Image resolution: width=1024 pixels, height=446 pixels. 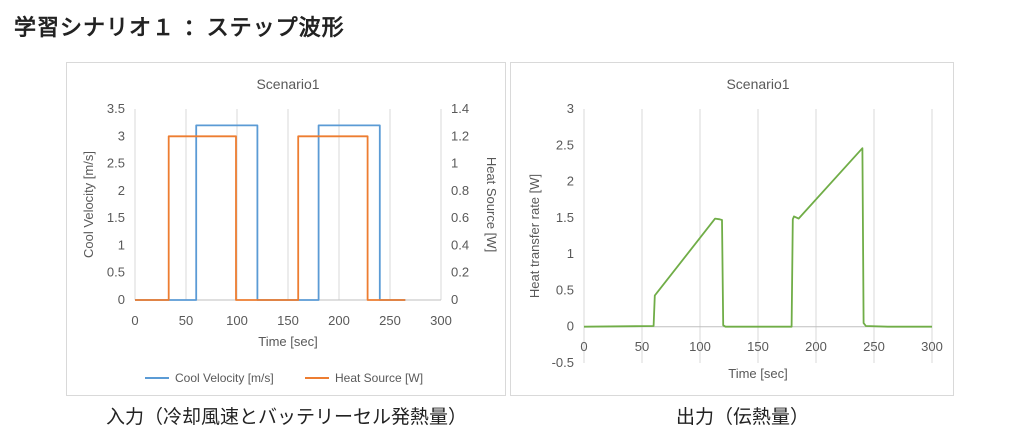 I want to click on output-caption: 出力（伝熱量）, so click(x=743, y=417).